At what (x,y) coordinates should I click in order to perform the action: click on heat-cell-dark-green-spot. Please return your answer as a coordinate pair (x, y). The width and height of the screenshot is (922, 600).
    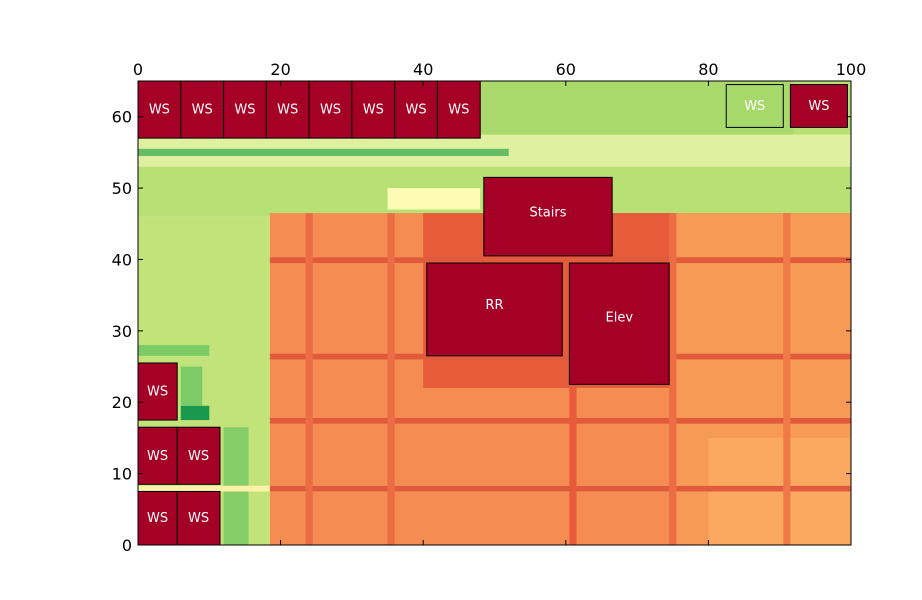
    Looking at the image, I should click on (195, 413).